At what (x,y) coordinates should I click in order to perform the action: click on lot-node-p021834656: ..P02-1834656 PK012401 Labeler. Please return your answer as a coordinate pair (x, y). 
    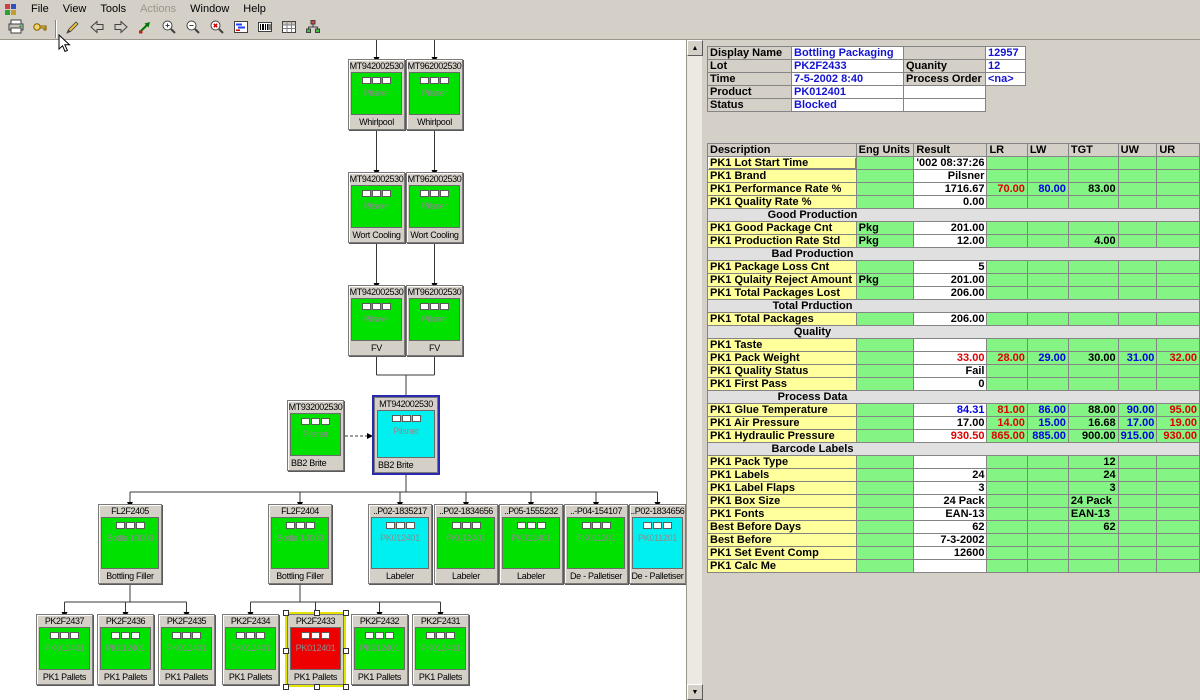
    Looking at the image, I should click on (466, 544).